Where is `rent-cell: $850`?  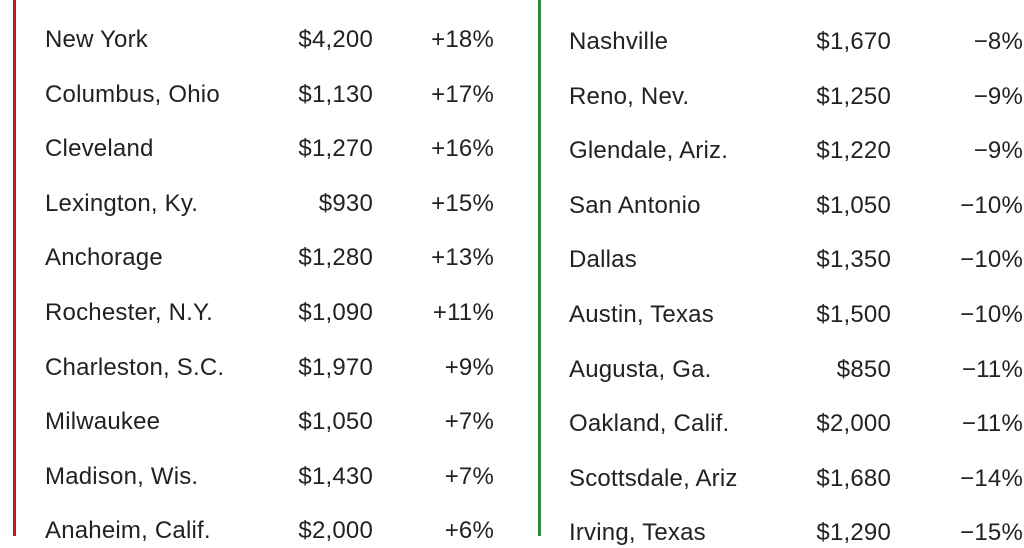 rent-cell: $850 is located at coordinates (863, 369).